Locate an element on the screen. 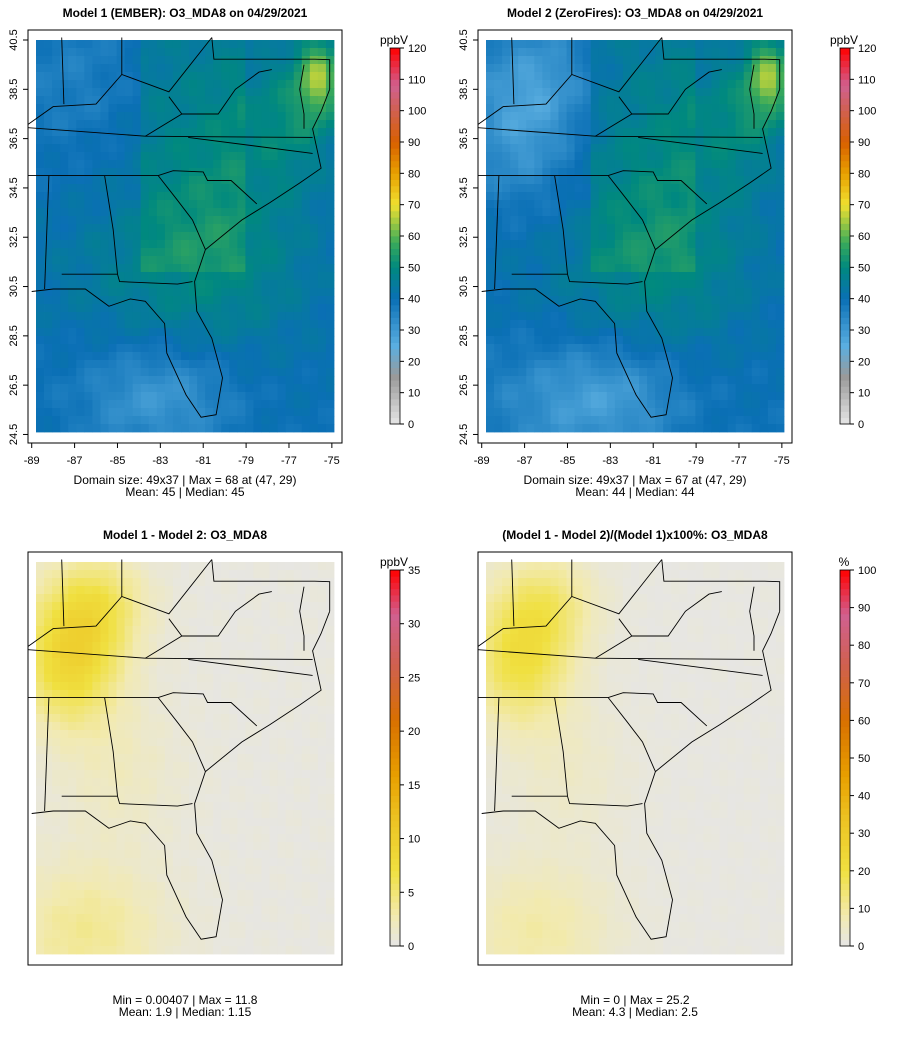 Image resolution: width=900 pixels, height=1045 pixels. colorbar-tick-label: 60 is located at coordinates (414, 237).